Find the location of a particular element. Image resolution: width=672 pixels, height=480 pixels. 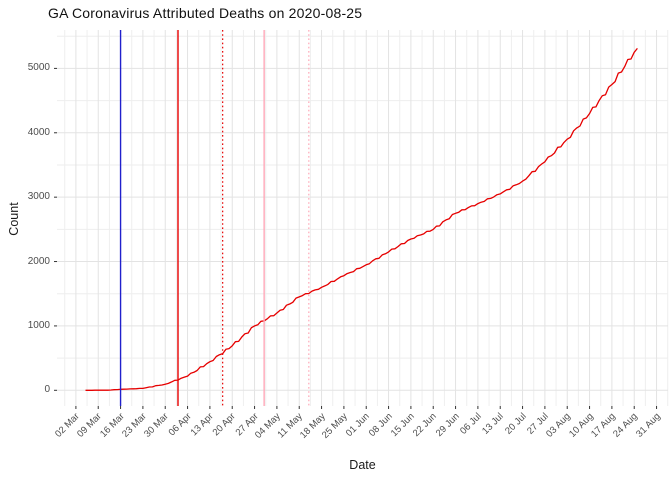

y-axis-title: Count is located at coordinates (14, 219).